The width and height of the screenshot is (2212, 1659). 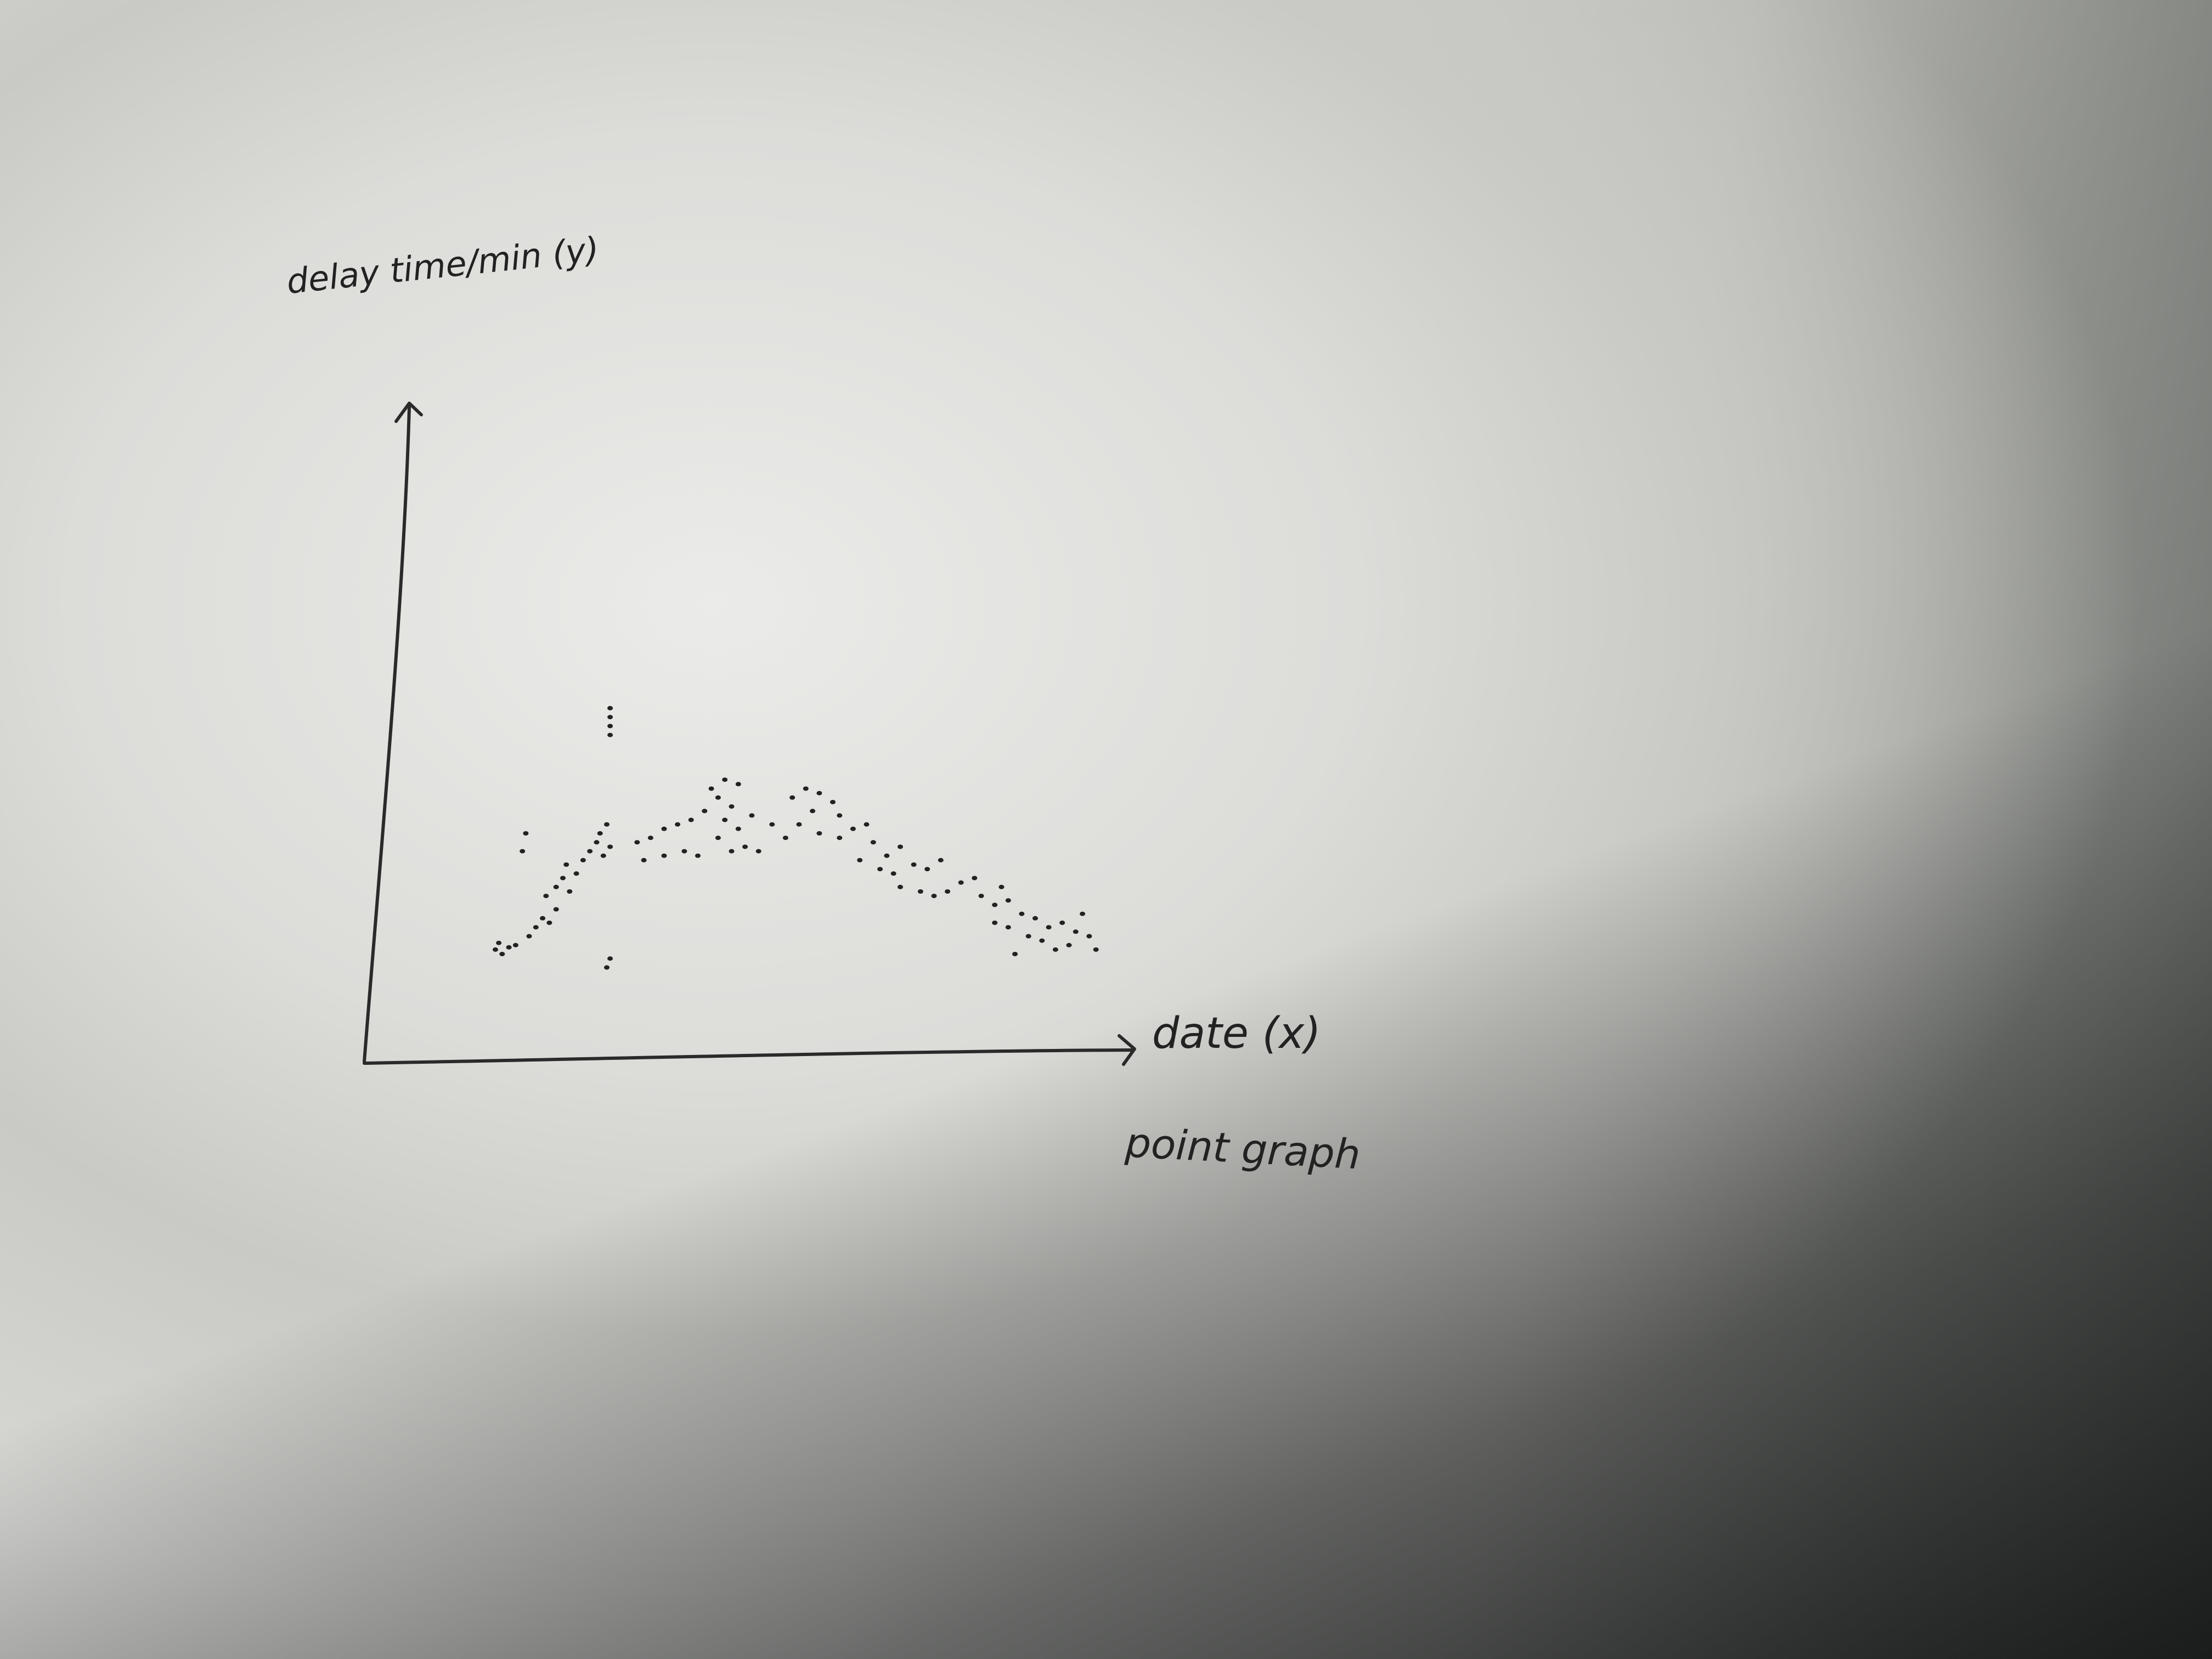 What do you see at coordinates (1127, 1050) in the screenshot?
I see `x-axis-arrowhead` at bounding box center [1127, 1050].